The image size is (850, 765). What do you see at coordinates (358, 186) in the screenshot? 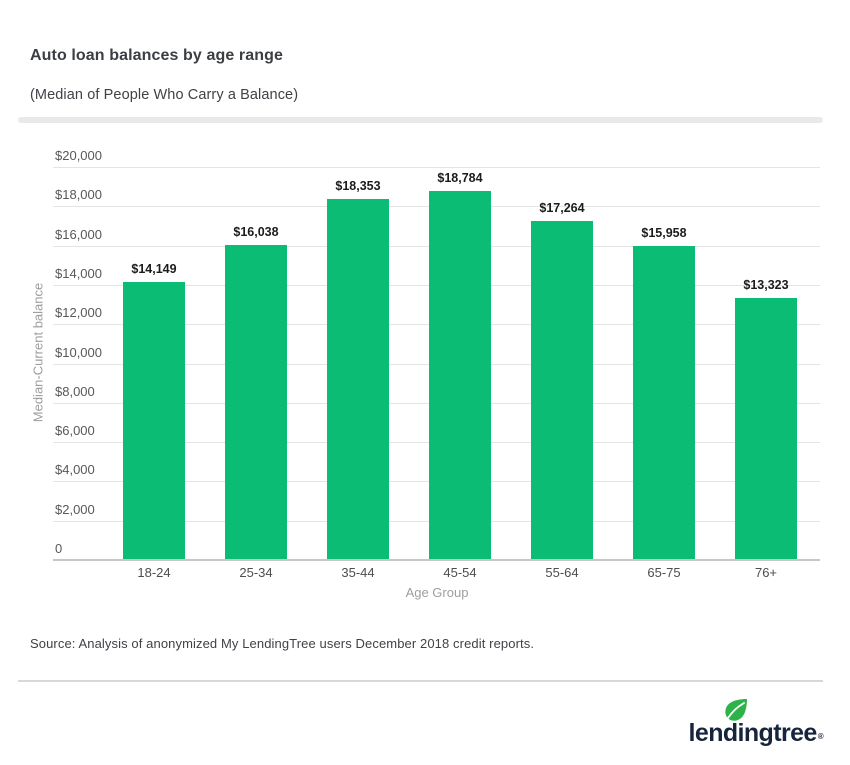
I see `bar-value-label: $18,353` at bounding box center [358, 186].